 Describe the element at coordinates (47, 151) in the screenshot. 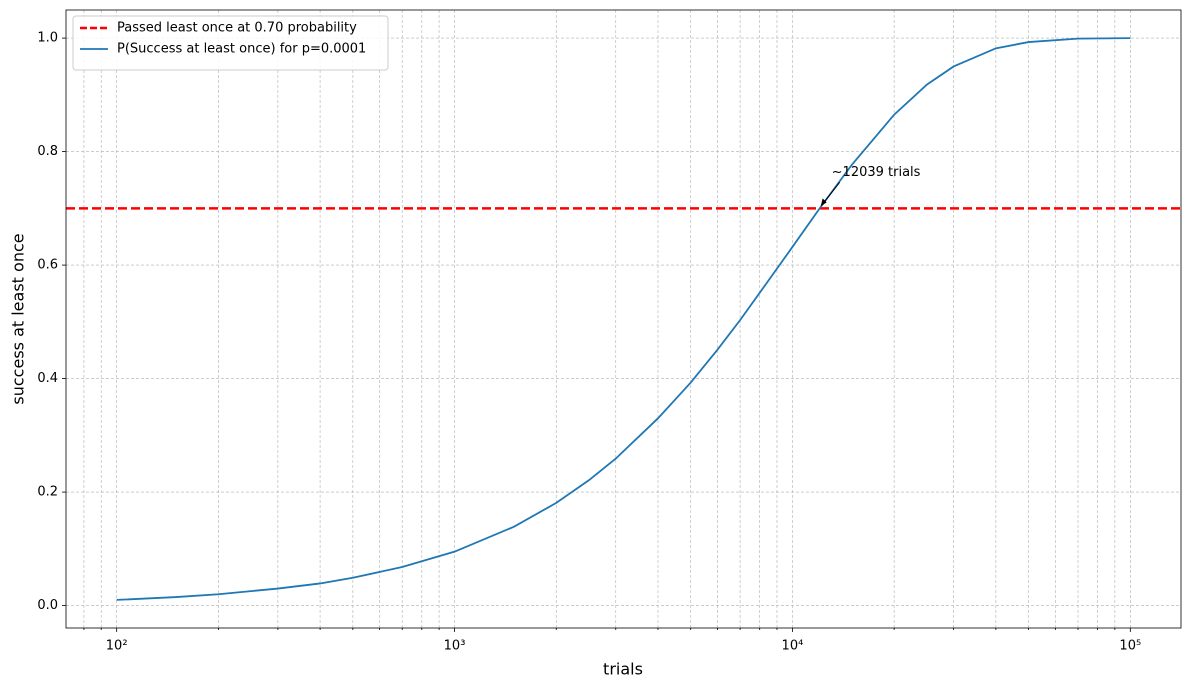

I see `y-tick-label: 0.8` at that location.